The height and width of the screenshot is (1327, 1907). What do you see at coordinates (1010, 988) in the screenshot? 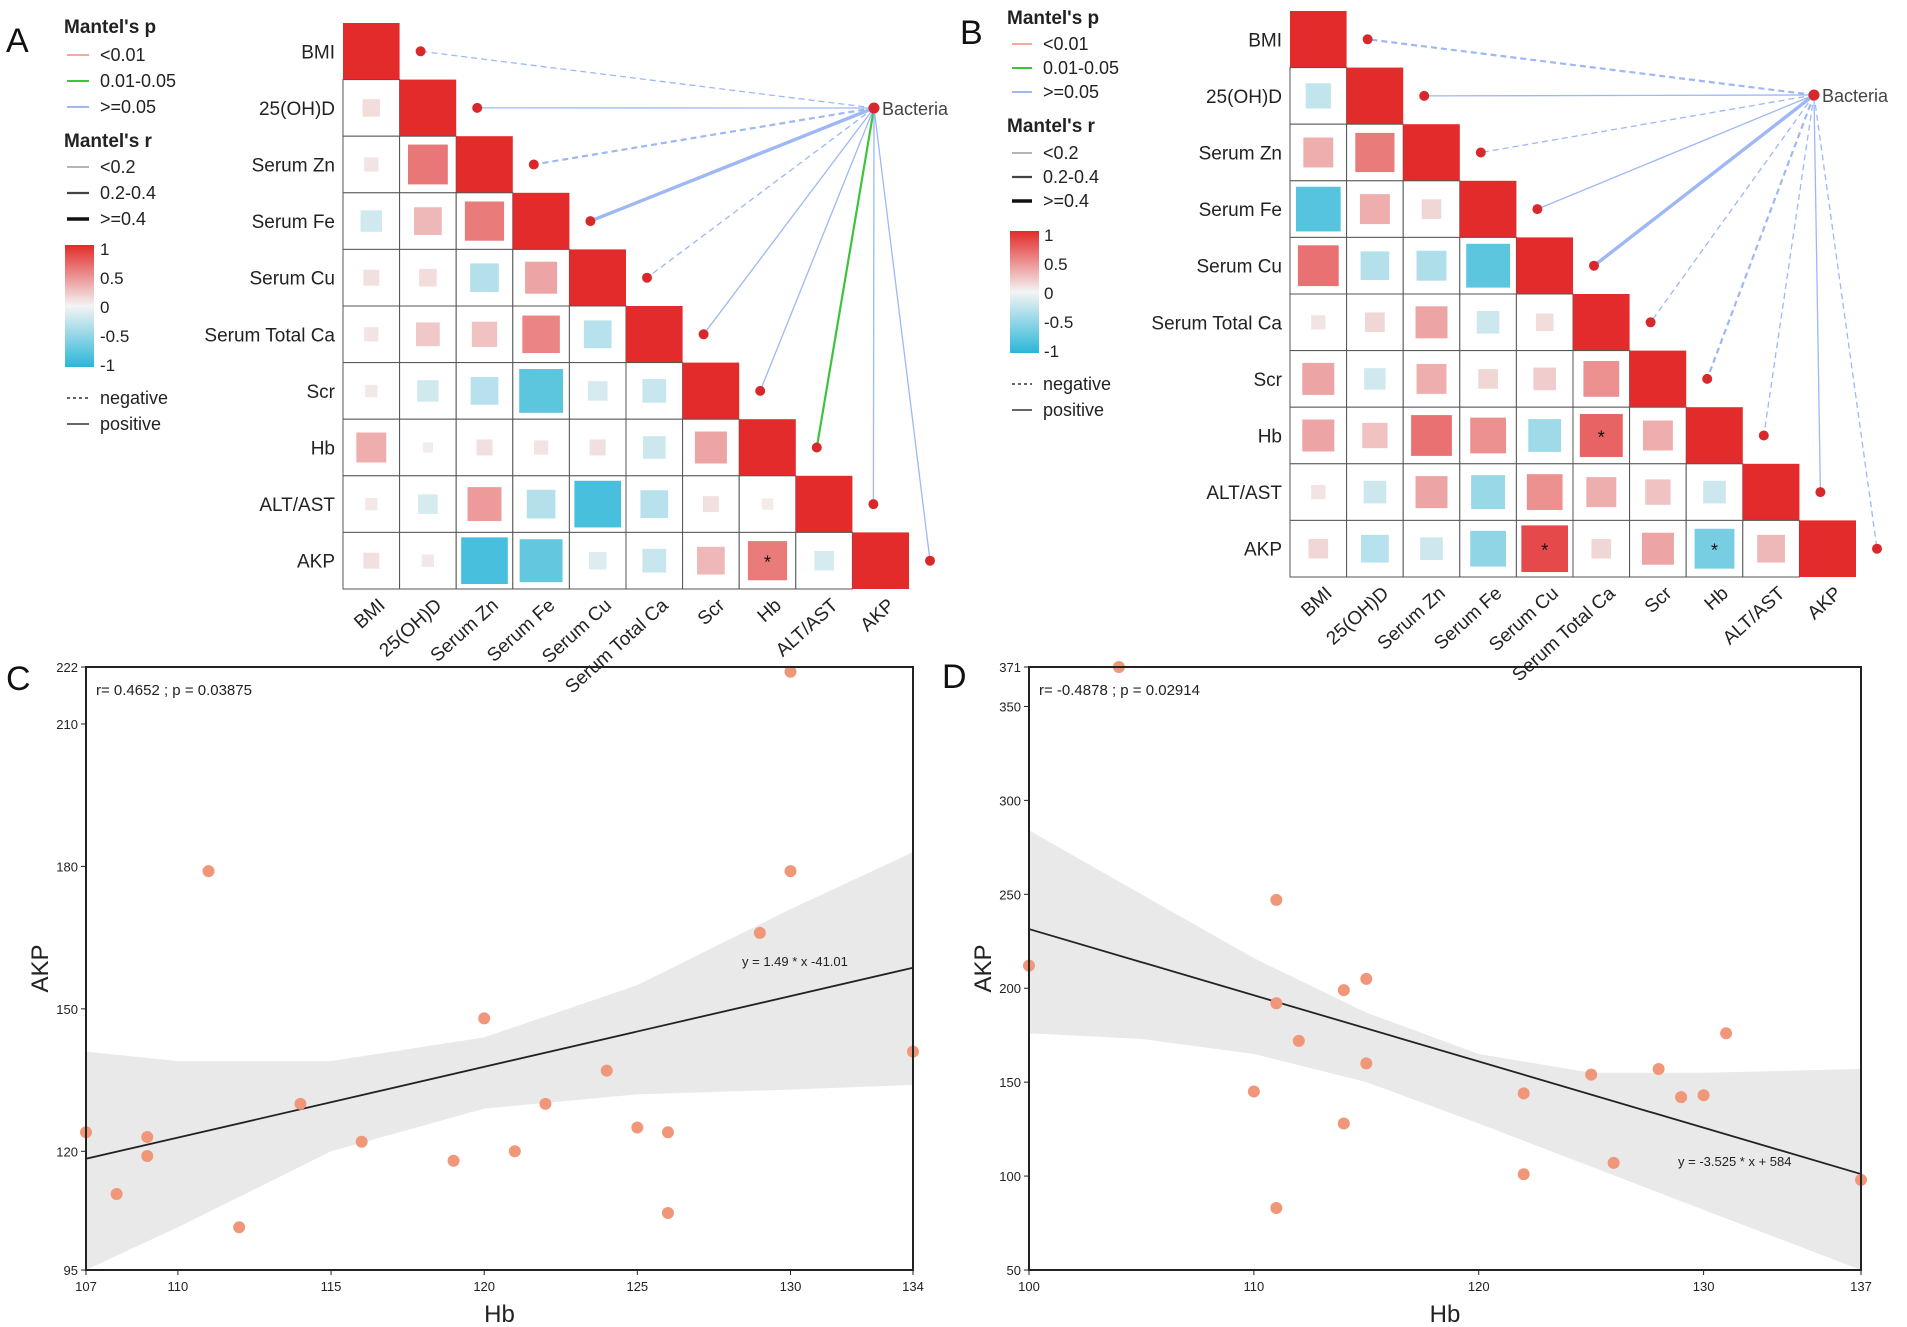
I see `y-tick-label: 200` at bounding box center [1010, 988].